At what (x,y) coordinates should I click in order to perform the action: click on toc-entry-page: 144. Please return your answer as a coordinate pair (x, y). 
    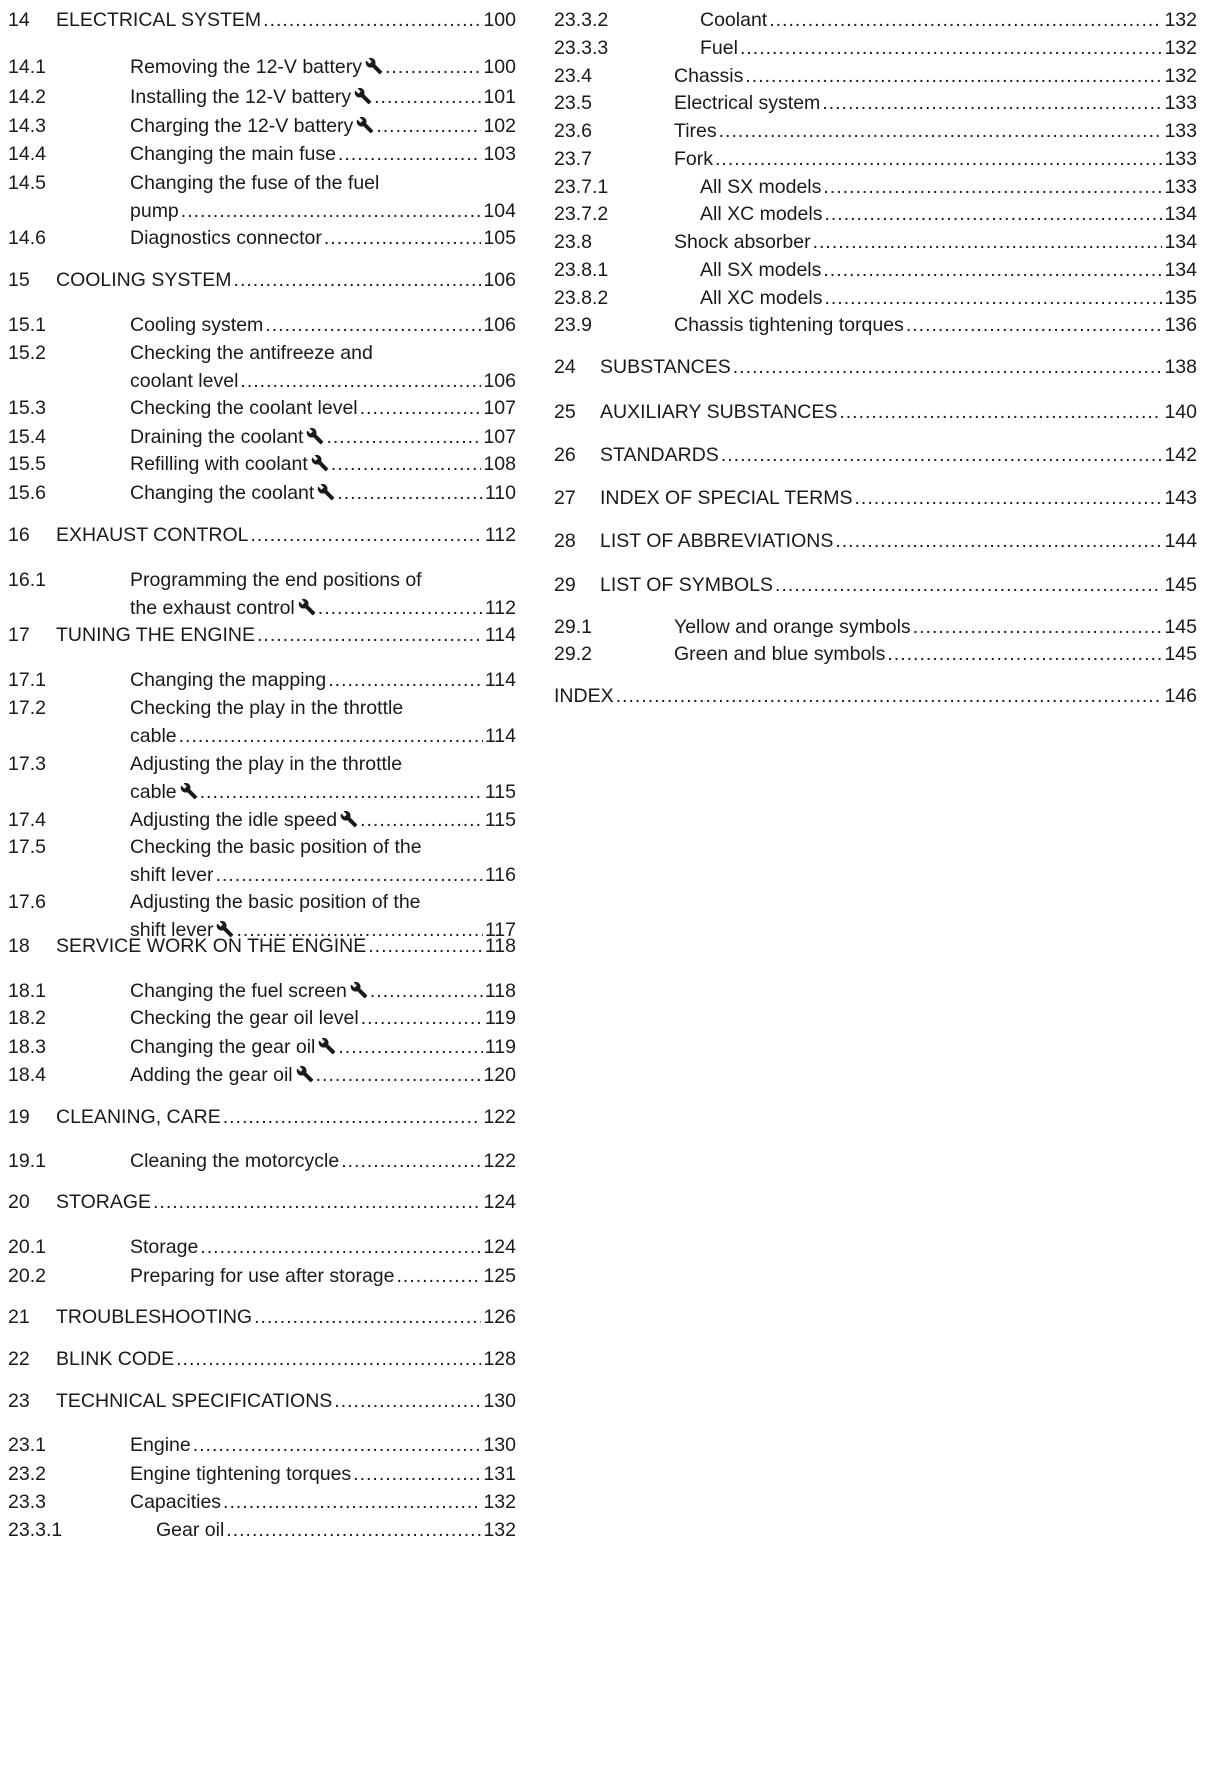
    Looking at the image, I should click on (1180, 541).